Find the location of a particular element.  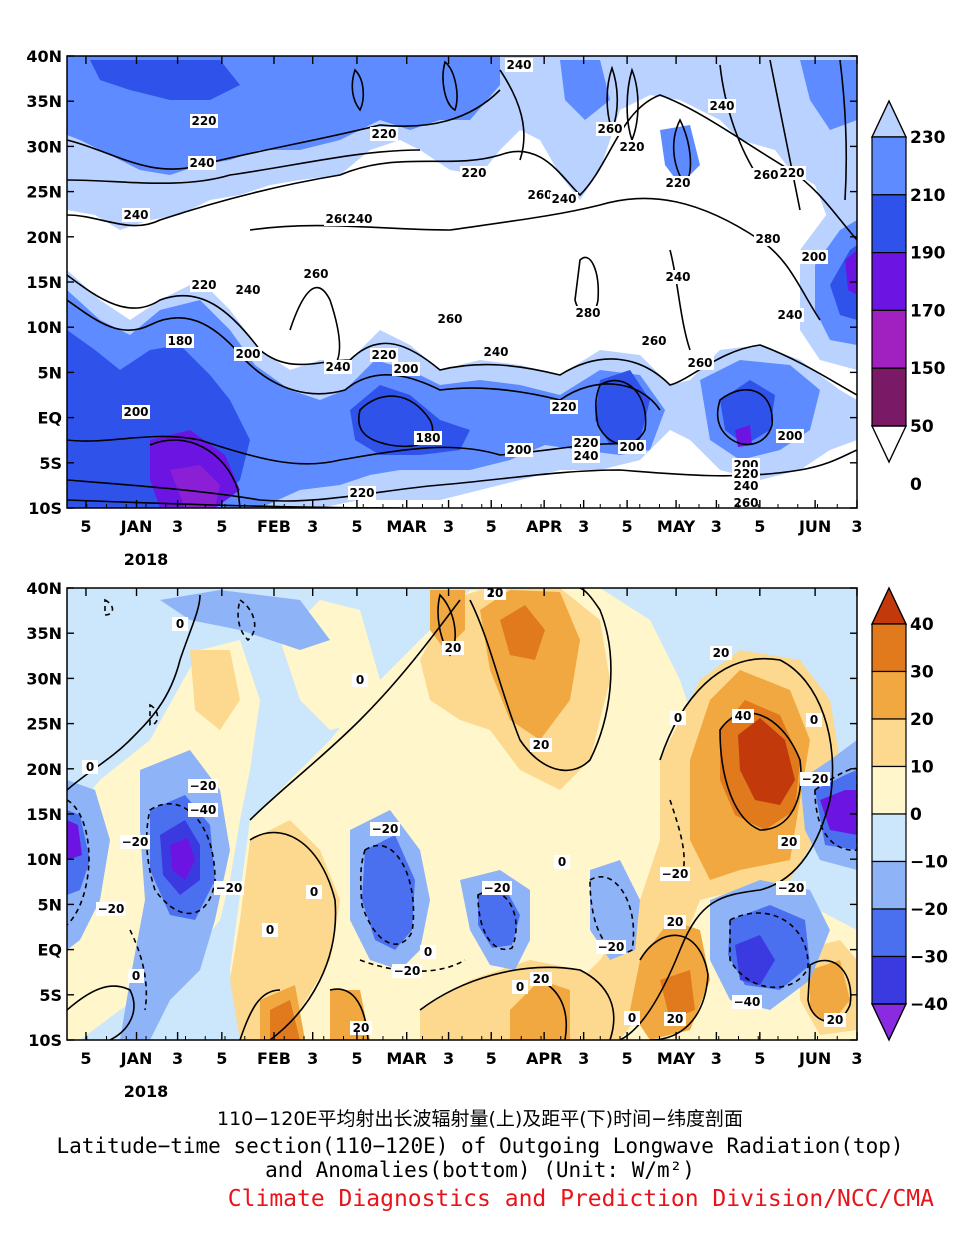

y-tick-label: 10S is located at coordinates (45, 1040).